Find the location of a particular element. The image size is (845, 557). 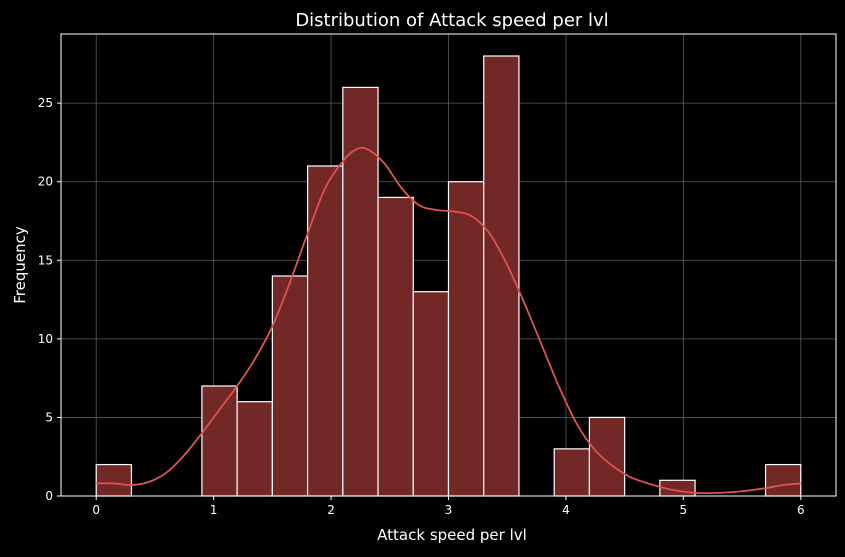

x-tick-label: 6 is located at coordinates (801, 510).